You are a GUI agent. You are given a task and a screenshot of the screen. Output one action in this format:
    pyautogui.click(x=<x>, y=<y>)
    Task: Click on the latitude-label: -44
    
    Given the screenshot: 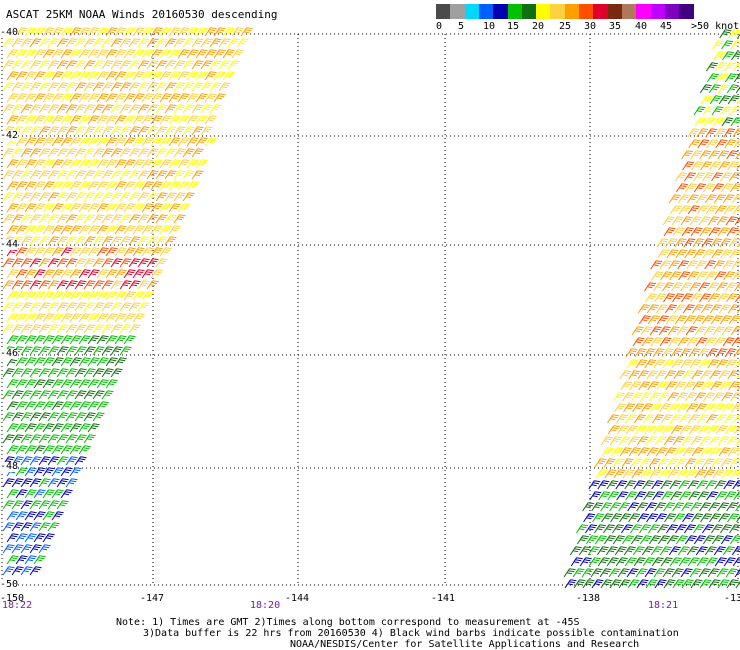 What is the action you would take?
    pyautogui.click(x=9, y=244)
    